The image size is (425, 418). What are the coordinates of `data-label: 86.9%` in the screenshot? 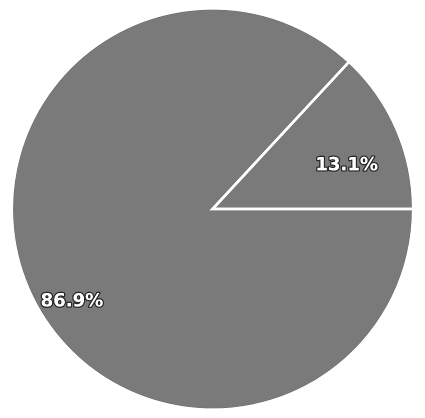 It's located at (72, 299).